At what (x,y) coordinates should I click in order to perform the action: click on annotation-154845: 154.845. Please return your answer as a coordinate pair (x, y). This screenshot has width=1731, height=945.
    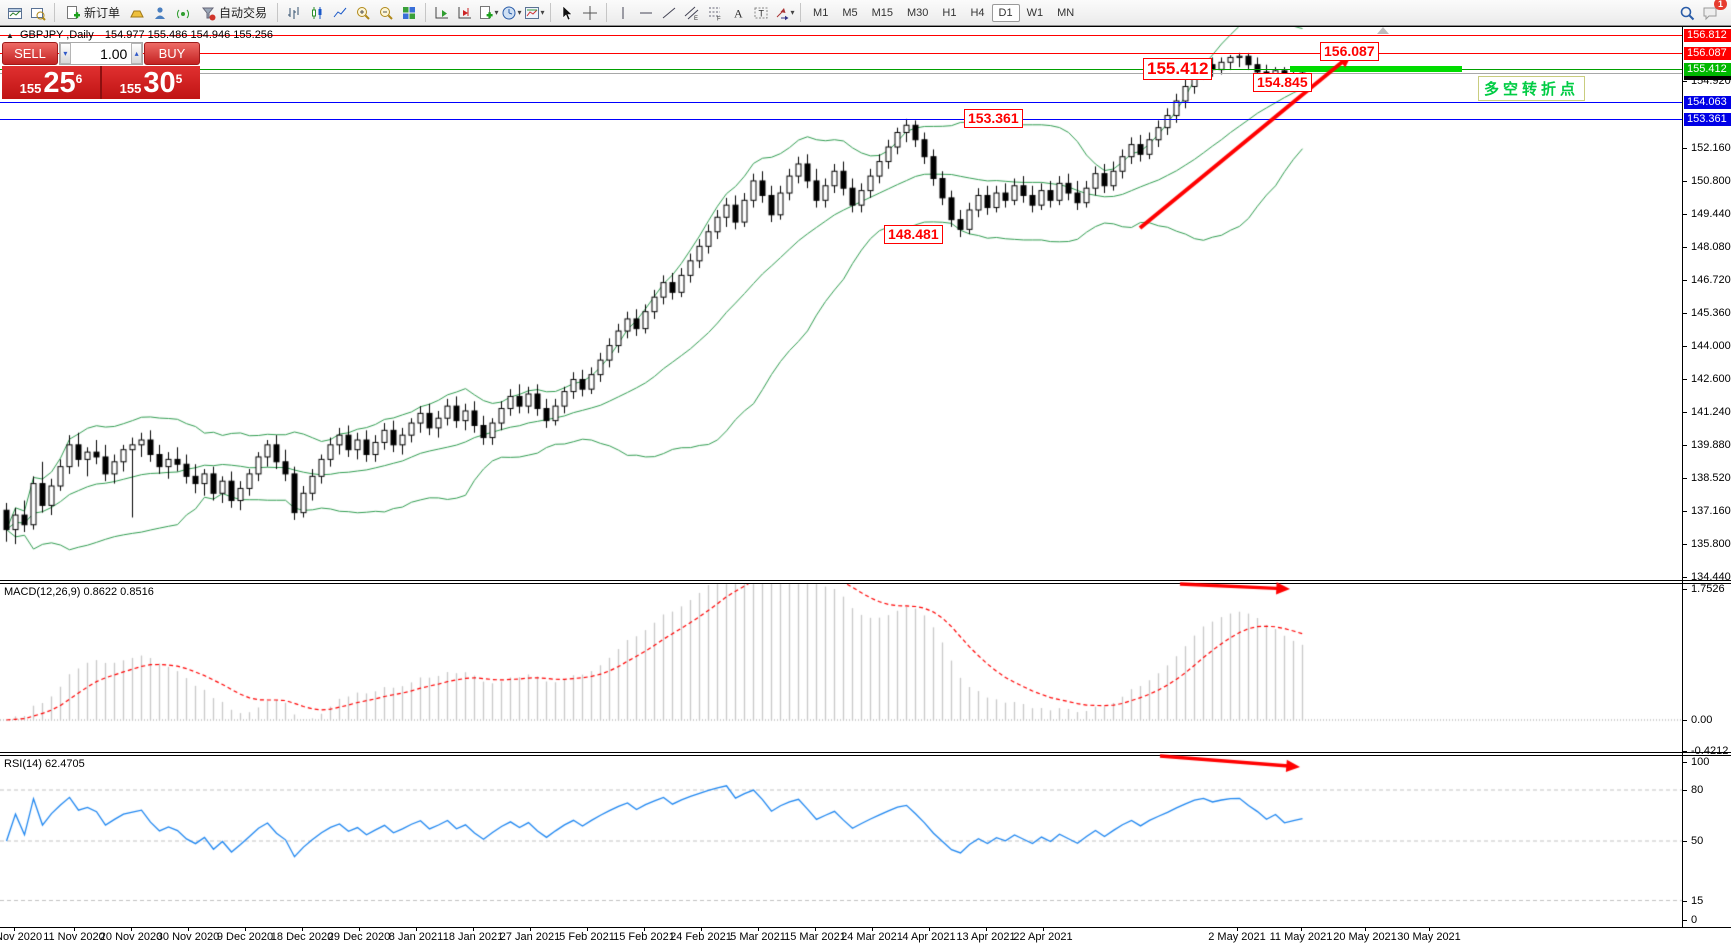
    Looking at the image, I should click on (1282, 82).